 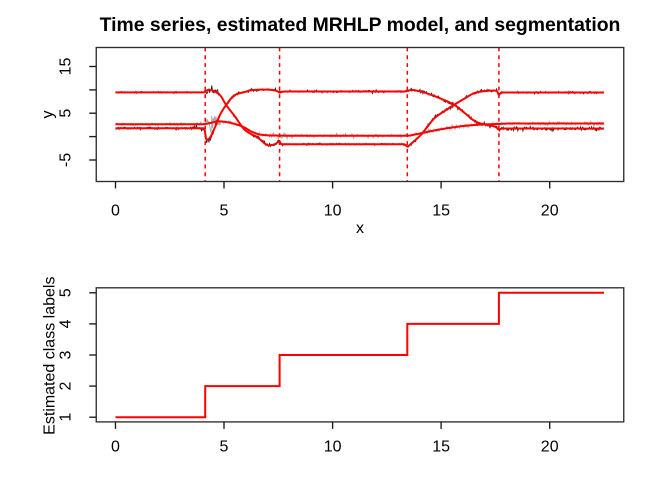 What do you see at coordinates (50, 356) in the screenshot?
I see `svg-text: Estimated class labels` at bounding box center [50, 356].